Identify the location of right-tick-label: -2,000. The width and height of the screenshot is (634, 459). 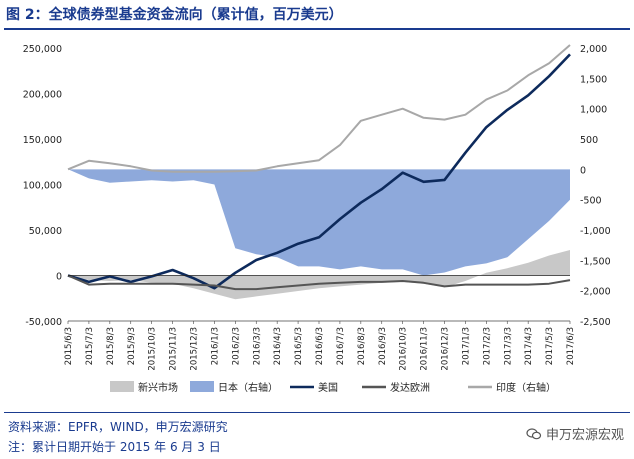
(595, 292).